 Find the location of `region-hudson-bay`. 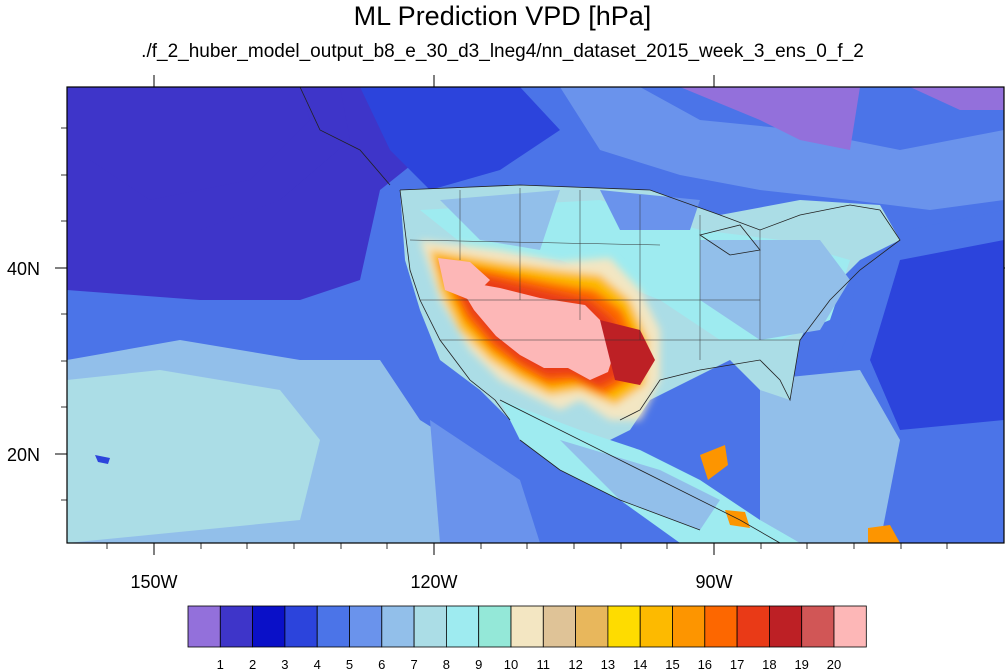

region-hudson-bay is located at coordinates (770, 118).